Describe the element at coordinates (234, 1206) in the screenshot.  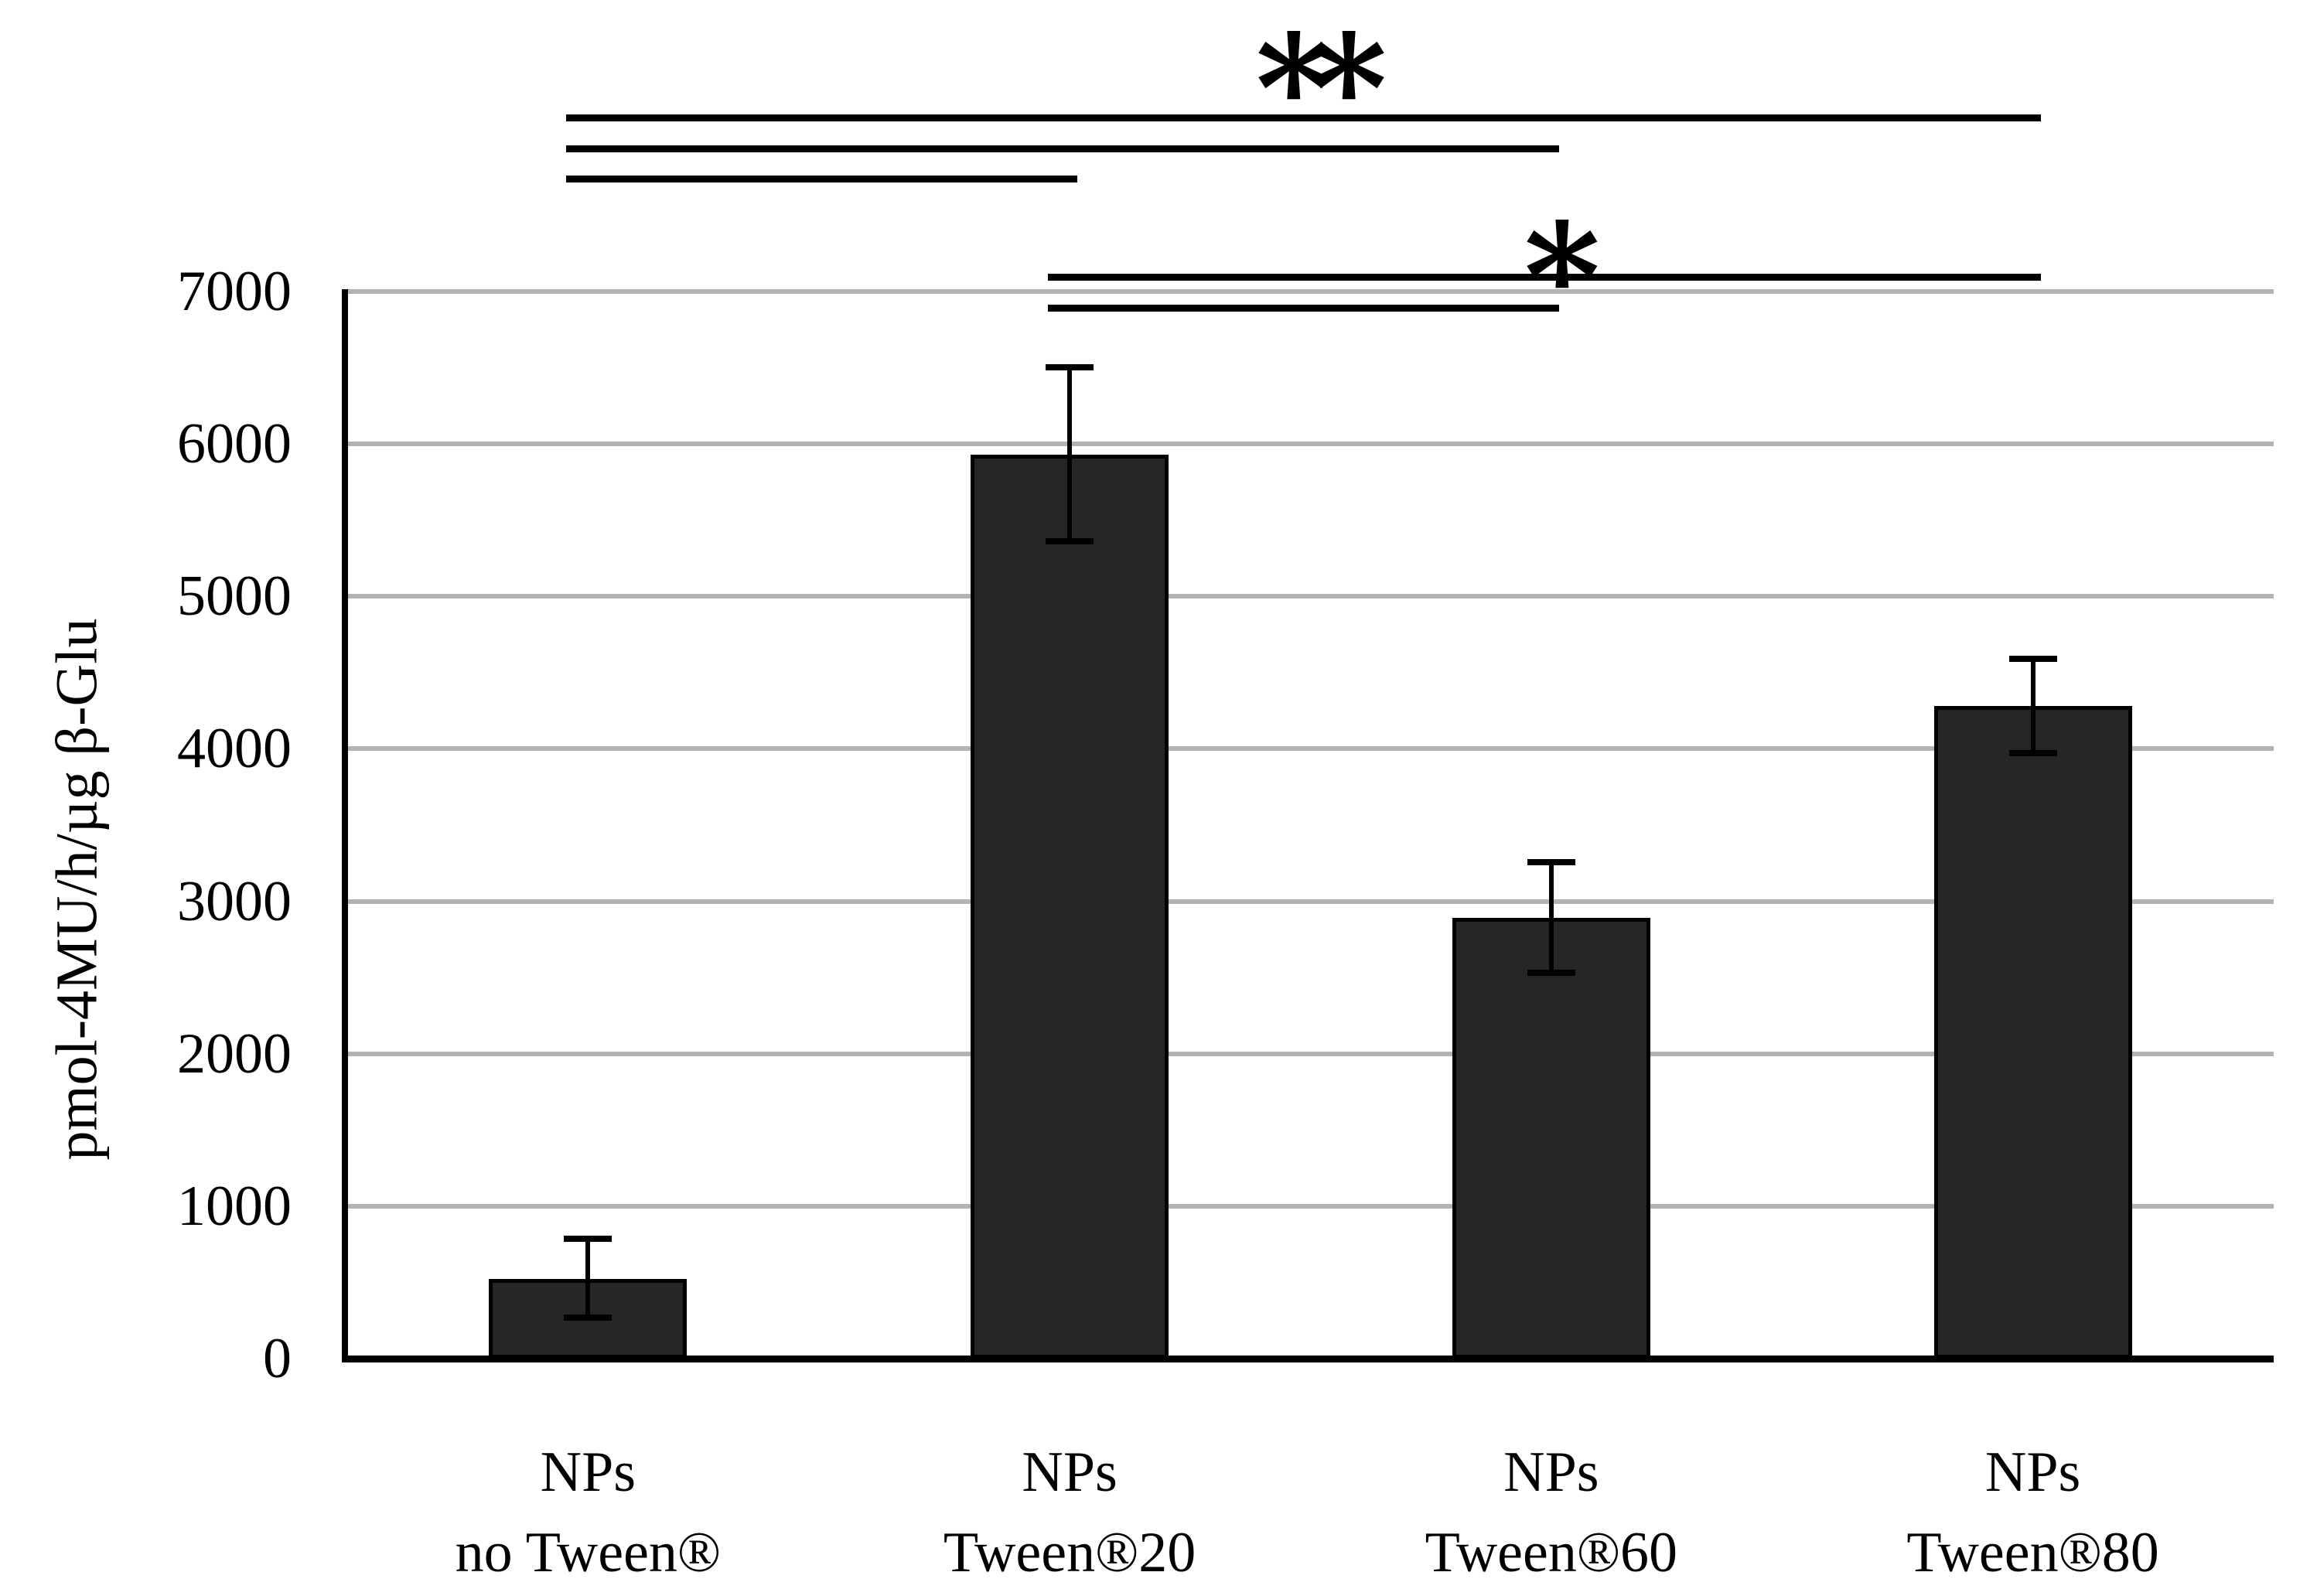
I see `y-tick-label-1000: 1000` at that location.